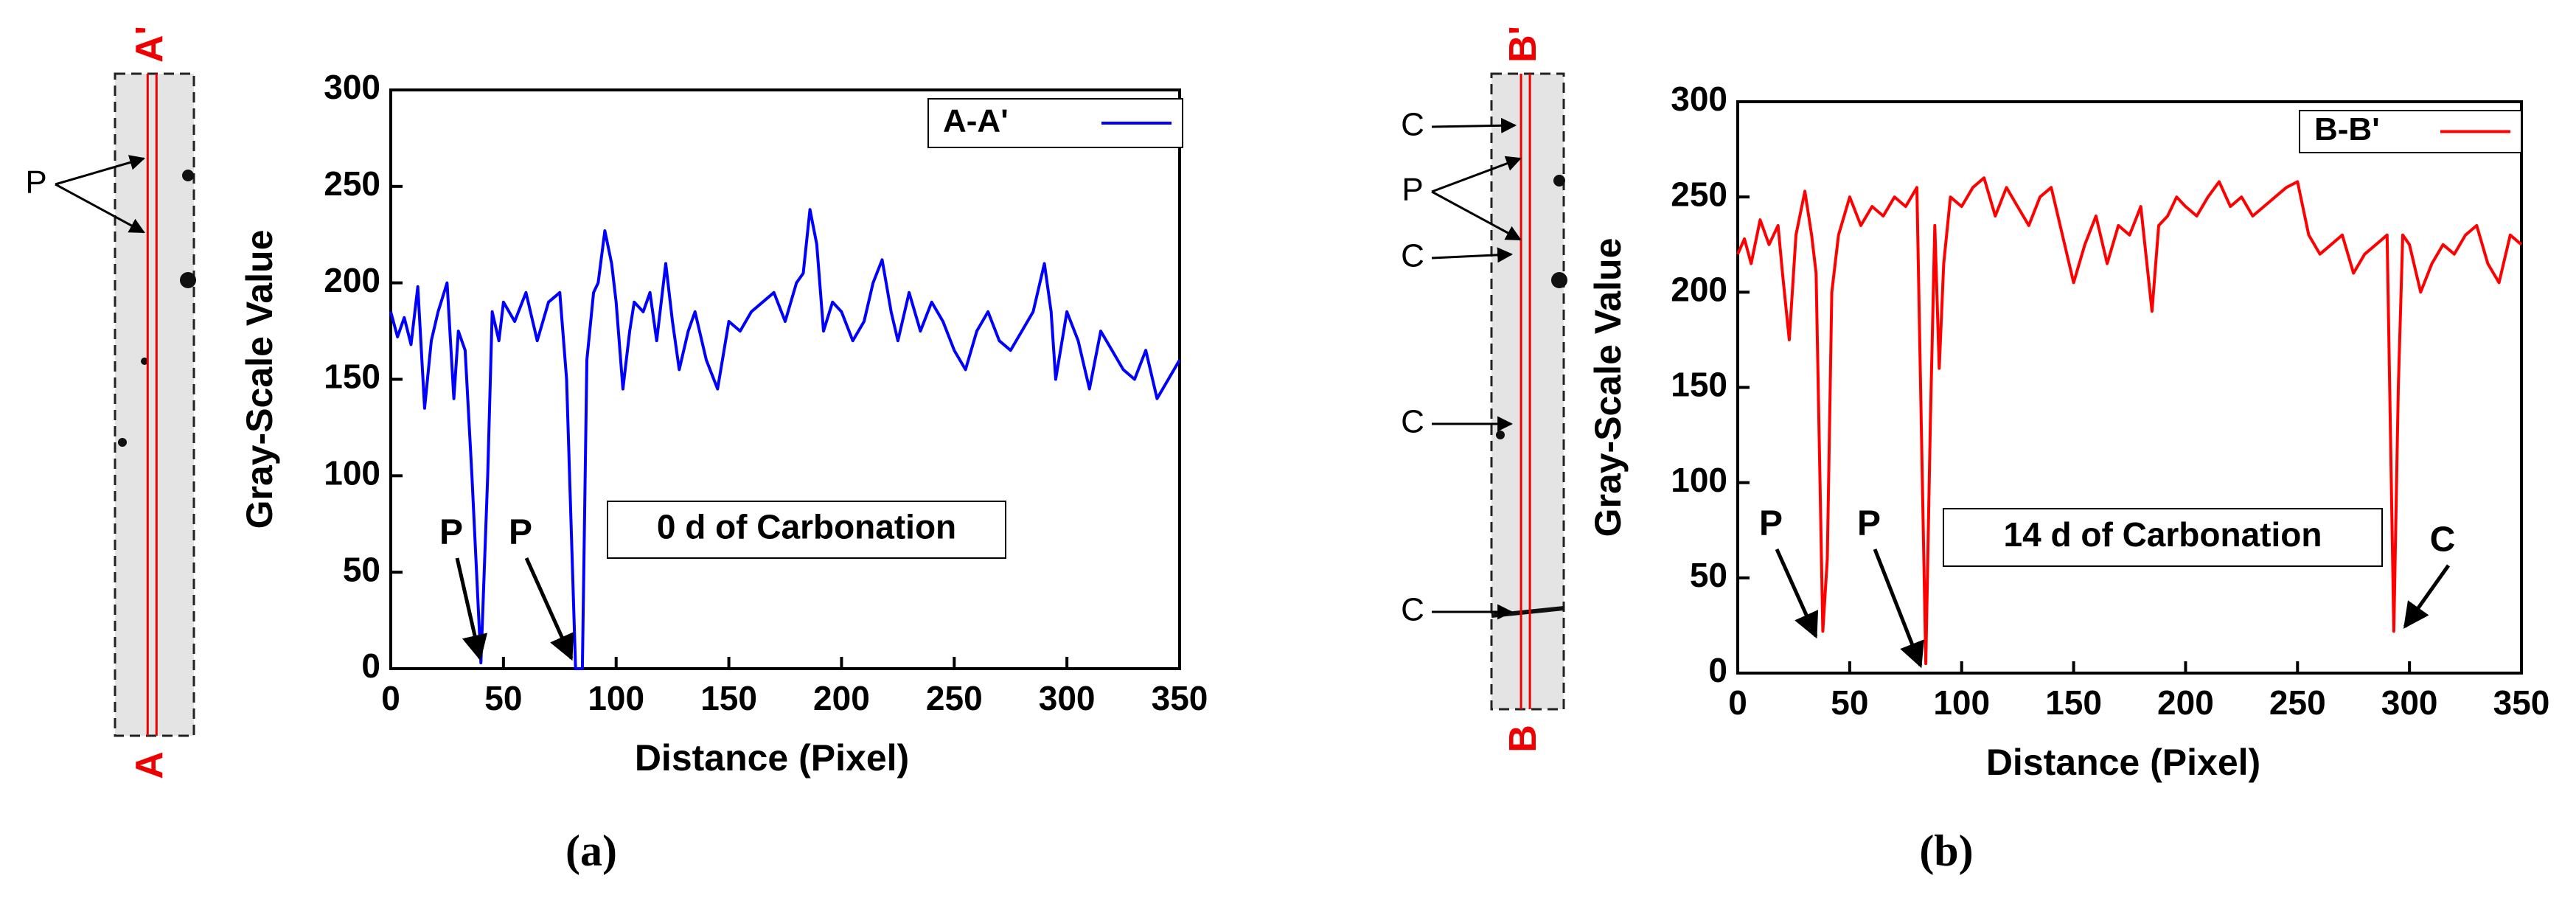  Describe the element at coordinates (2163, 534) in the screenshot. I see `annotation: 14 d of Carbonation` at that location.